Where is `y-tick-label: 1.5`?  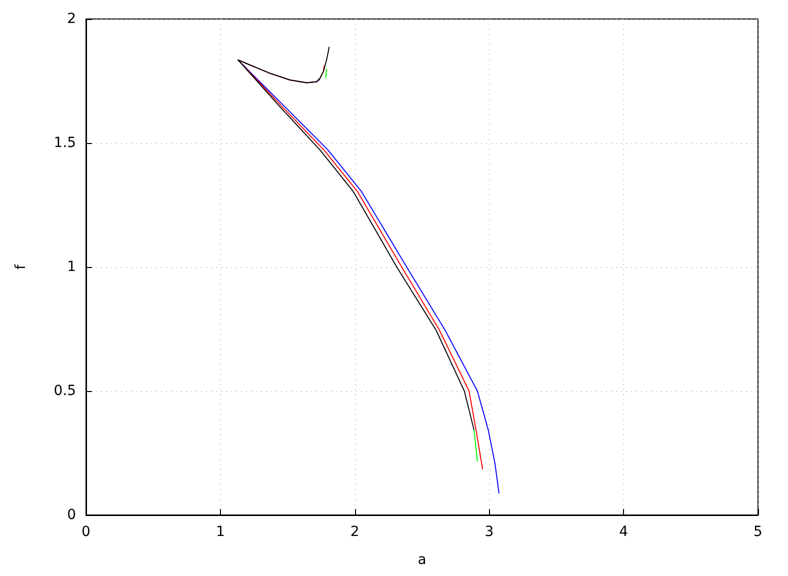
y-tick-label: 1.5 is located at coordinates (65, 143).